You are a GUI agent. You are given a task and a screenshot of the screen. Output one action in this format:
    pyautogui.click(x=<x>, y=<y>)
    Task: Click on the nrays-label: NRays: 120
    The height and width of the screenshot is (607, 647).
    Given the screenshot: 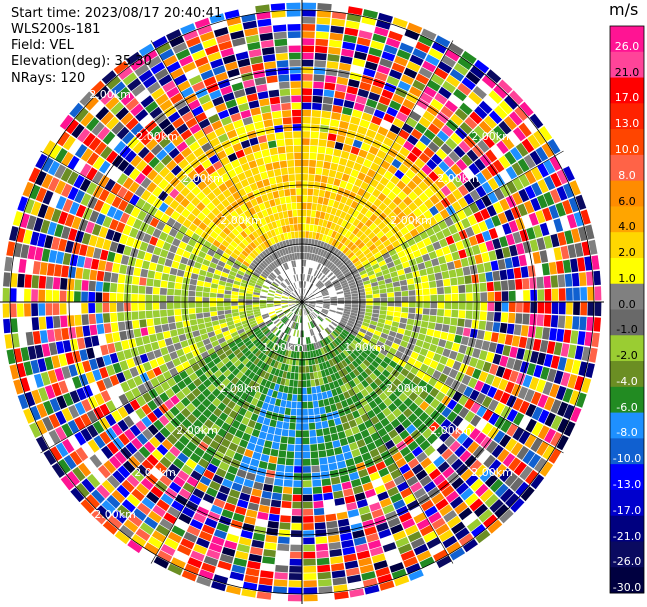 What is the action you would take?
    pyautogui.click(x=48, y=78)
    